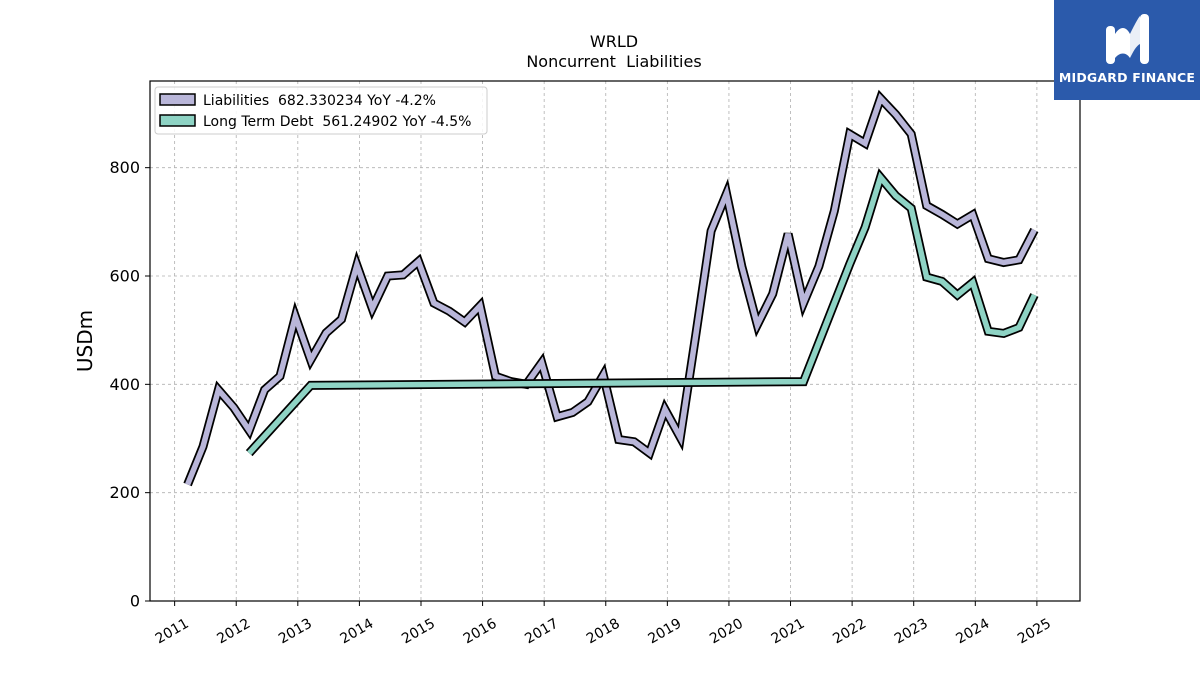 This screenshot has height=675, width=1200. I want to click on x-tick-label: 2013, so click(295, 632).